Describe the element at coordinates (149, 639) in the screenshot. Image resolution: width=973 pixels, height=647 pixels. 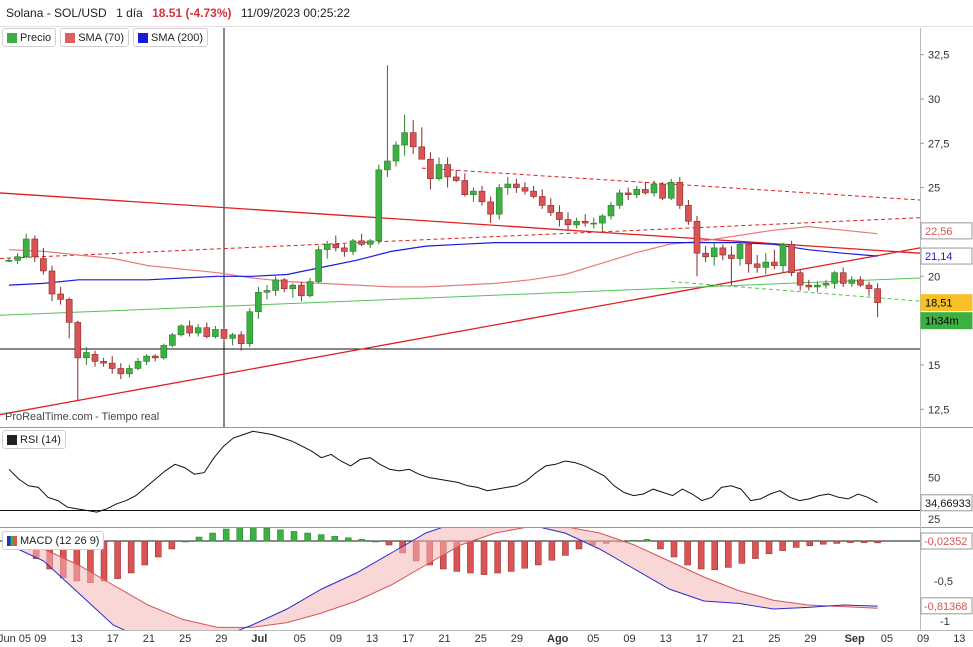
I see `x-tick-label: 21` at that location.